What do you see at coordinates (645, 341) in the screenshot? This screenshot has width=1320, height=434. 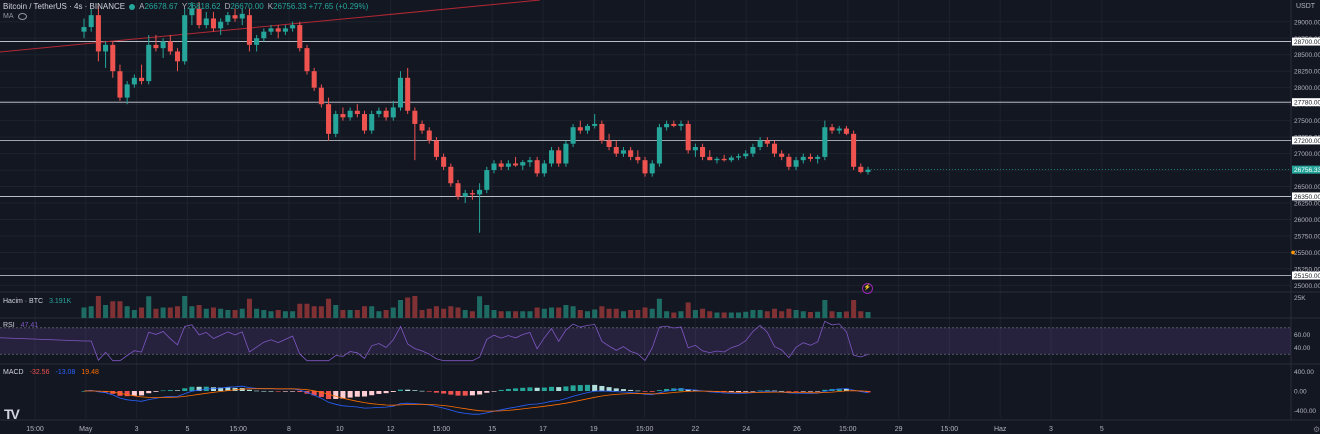 I see `rsi-band` at bounding box center [645, 341].